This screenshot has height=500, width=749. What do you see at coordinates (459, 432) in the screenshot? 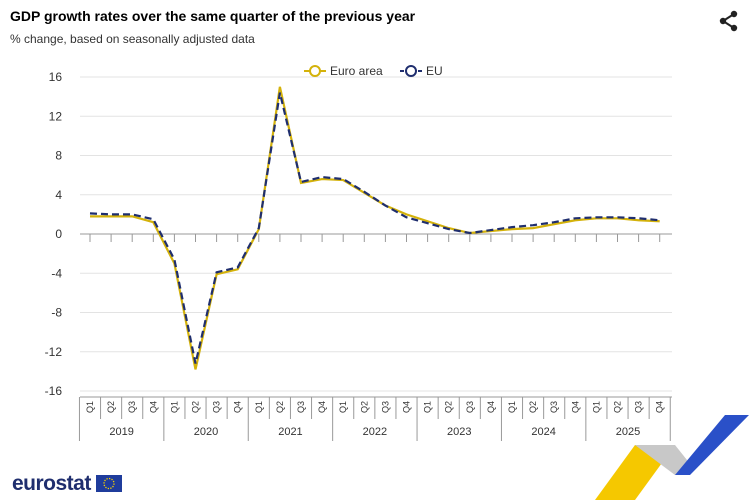
I see `x-tick-label-year: 2023` at bounding box center [459, 432].